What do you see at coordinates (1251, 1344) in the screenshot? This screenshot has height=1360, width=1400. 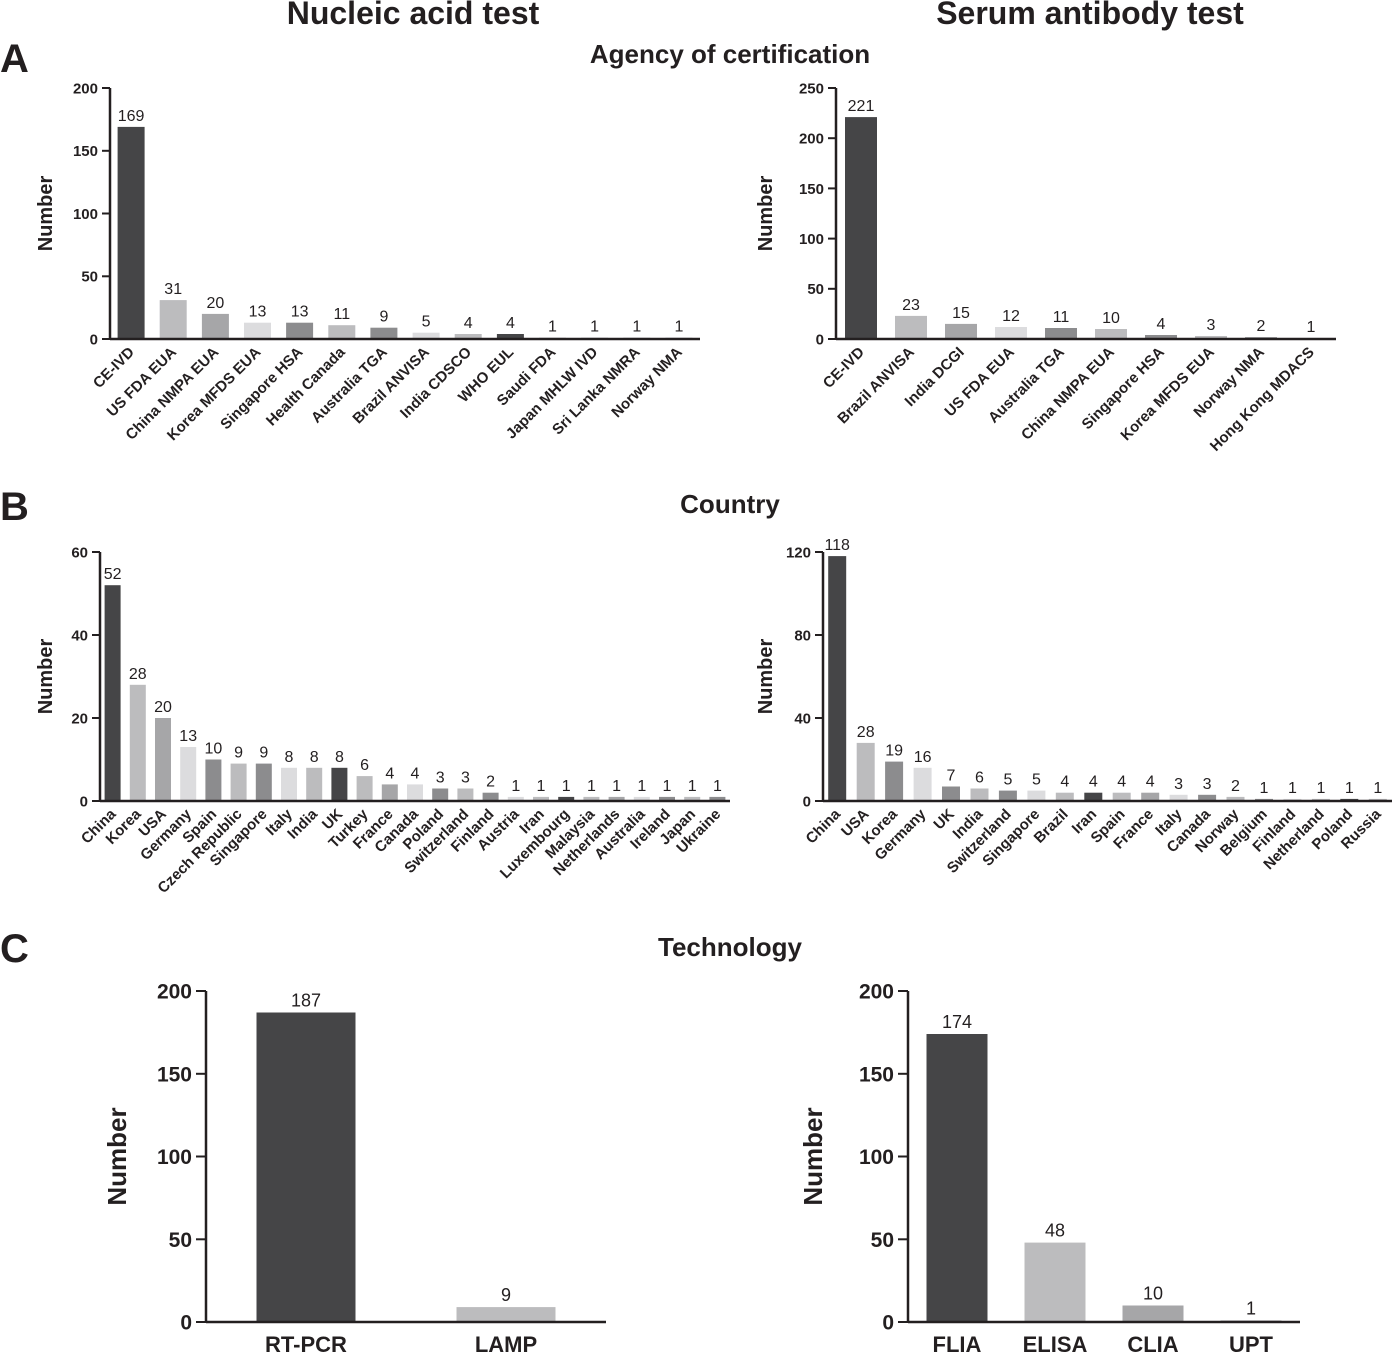 I see `category-label: UPT` at bounding box center [1251, 1344].